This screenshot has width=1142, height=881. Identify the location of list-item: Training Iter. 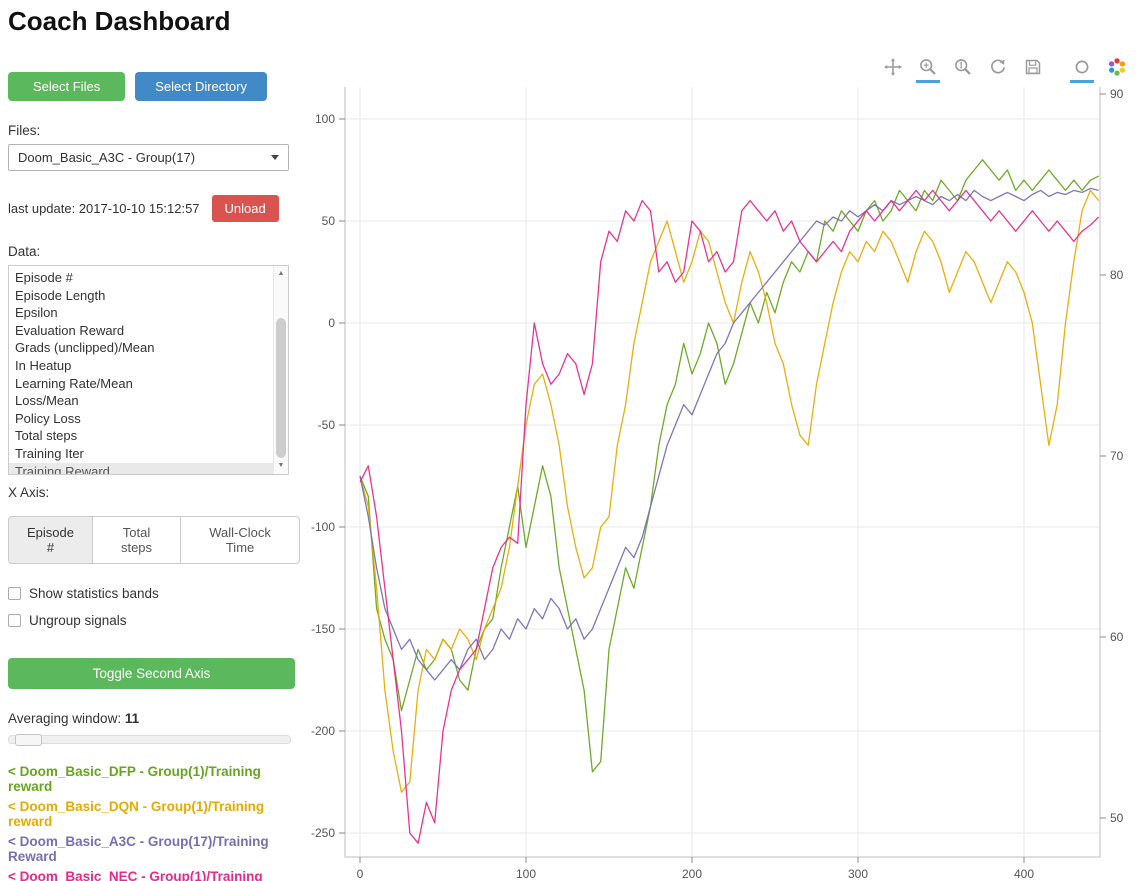
(49, 453).